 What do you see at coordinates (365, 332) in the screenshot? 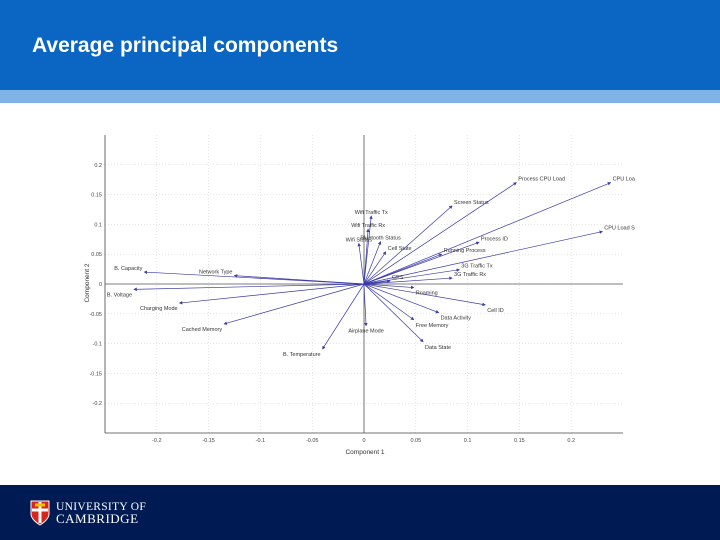
I see `vector-label: Airplane Mode` at bounding box center [365, 332].